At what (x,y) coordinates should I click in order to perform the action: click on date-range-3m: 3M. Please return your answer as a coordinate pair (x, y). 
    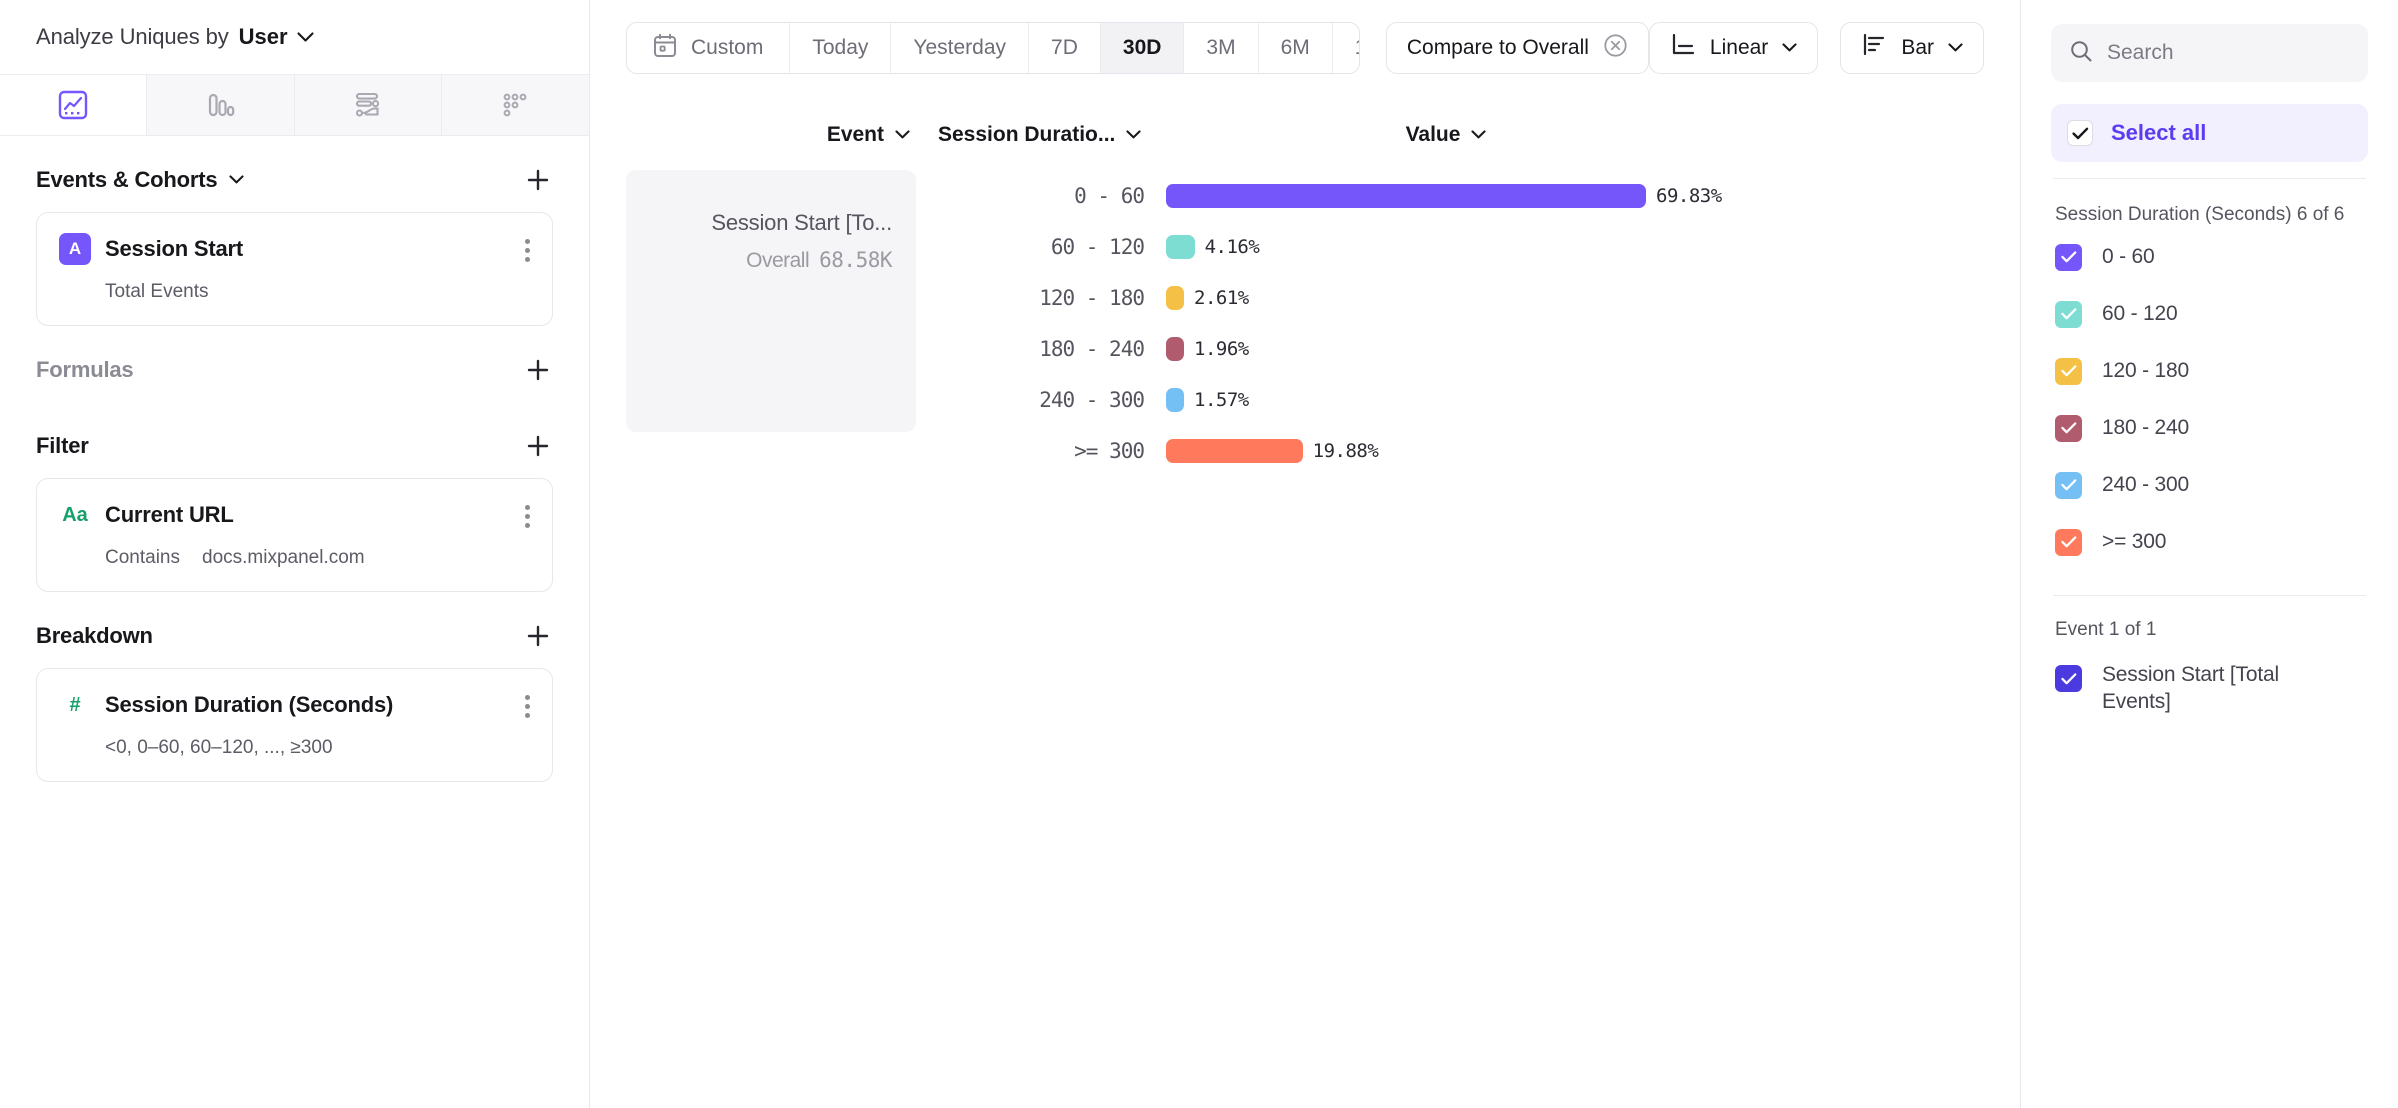
    Looking at the image, I should click on (1221, 48).